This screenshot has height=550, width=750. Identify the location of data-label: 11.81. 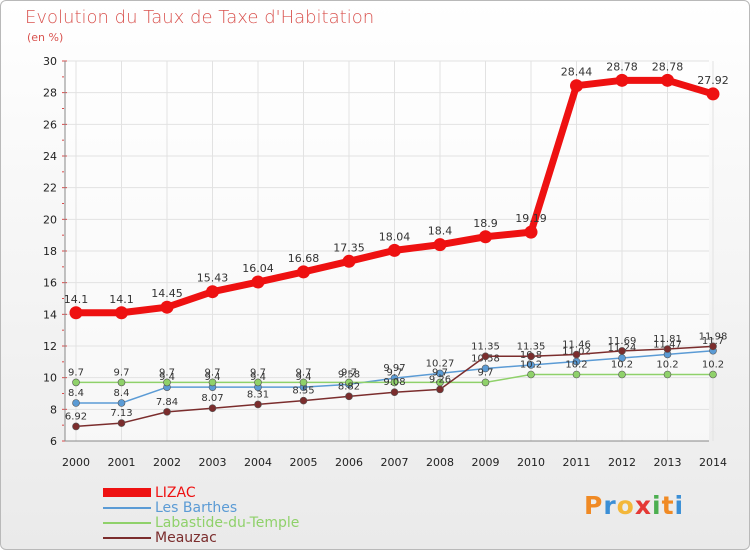
(667, 339).